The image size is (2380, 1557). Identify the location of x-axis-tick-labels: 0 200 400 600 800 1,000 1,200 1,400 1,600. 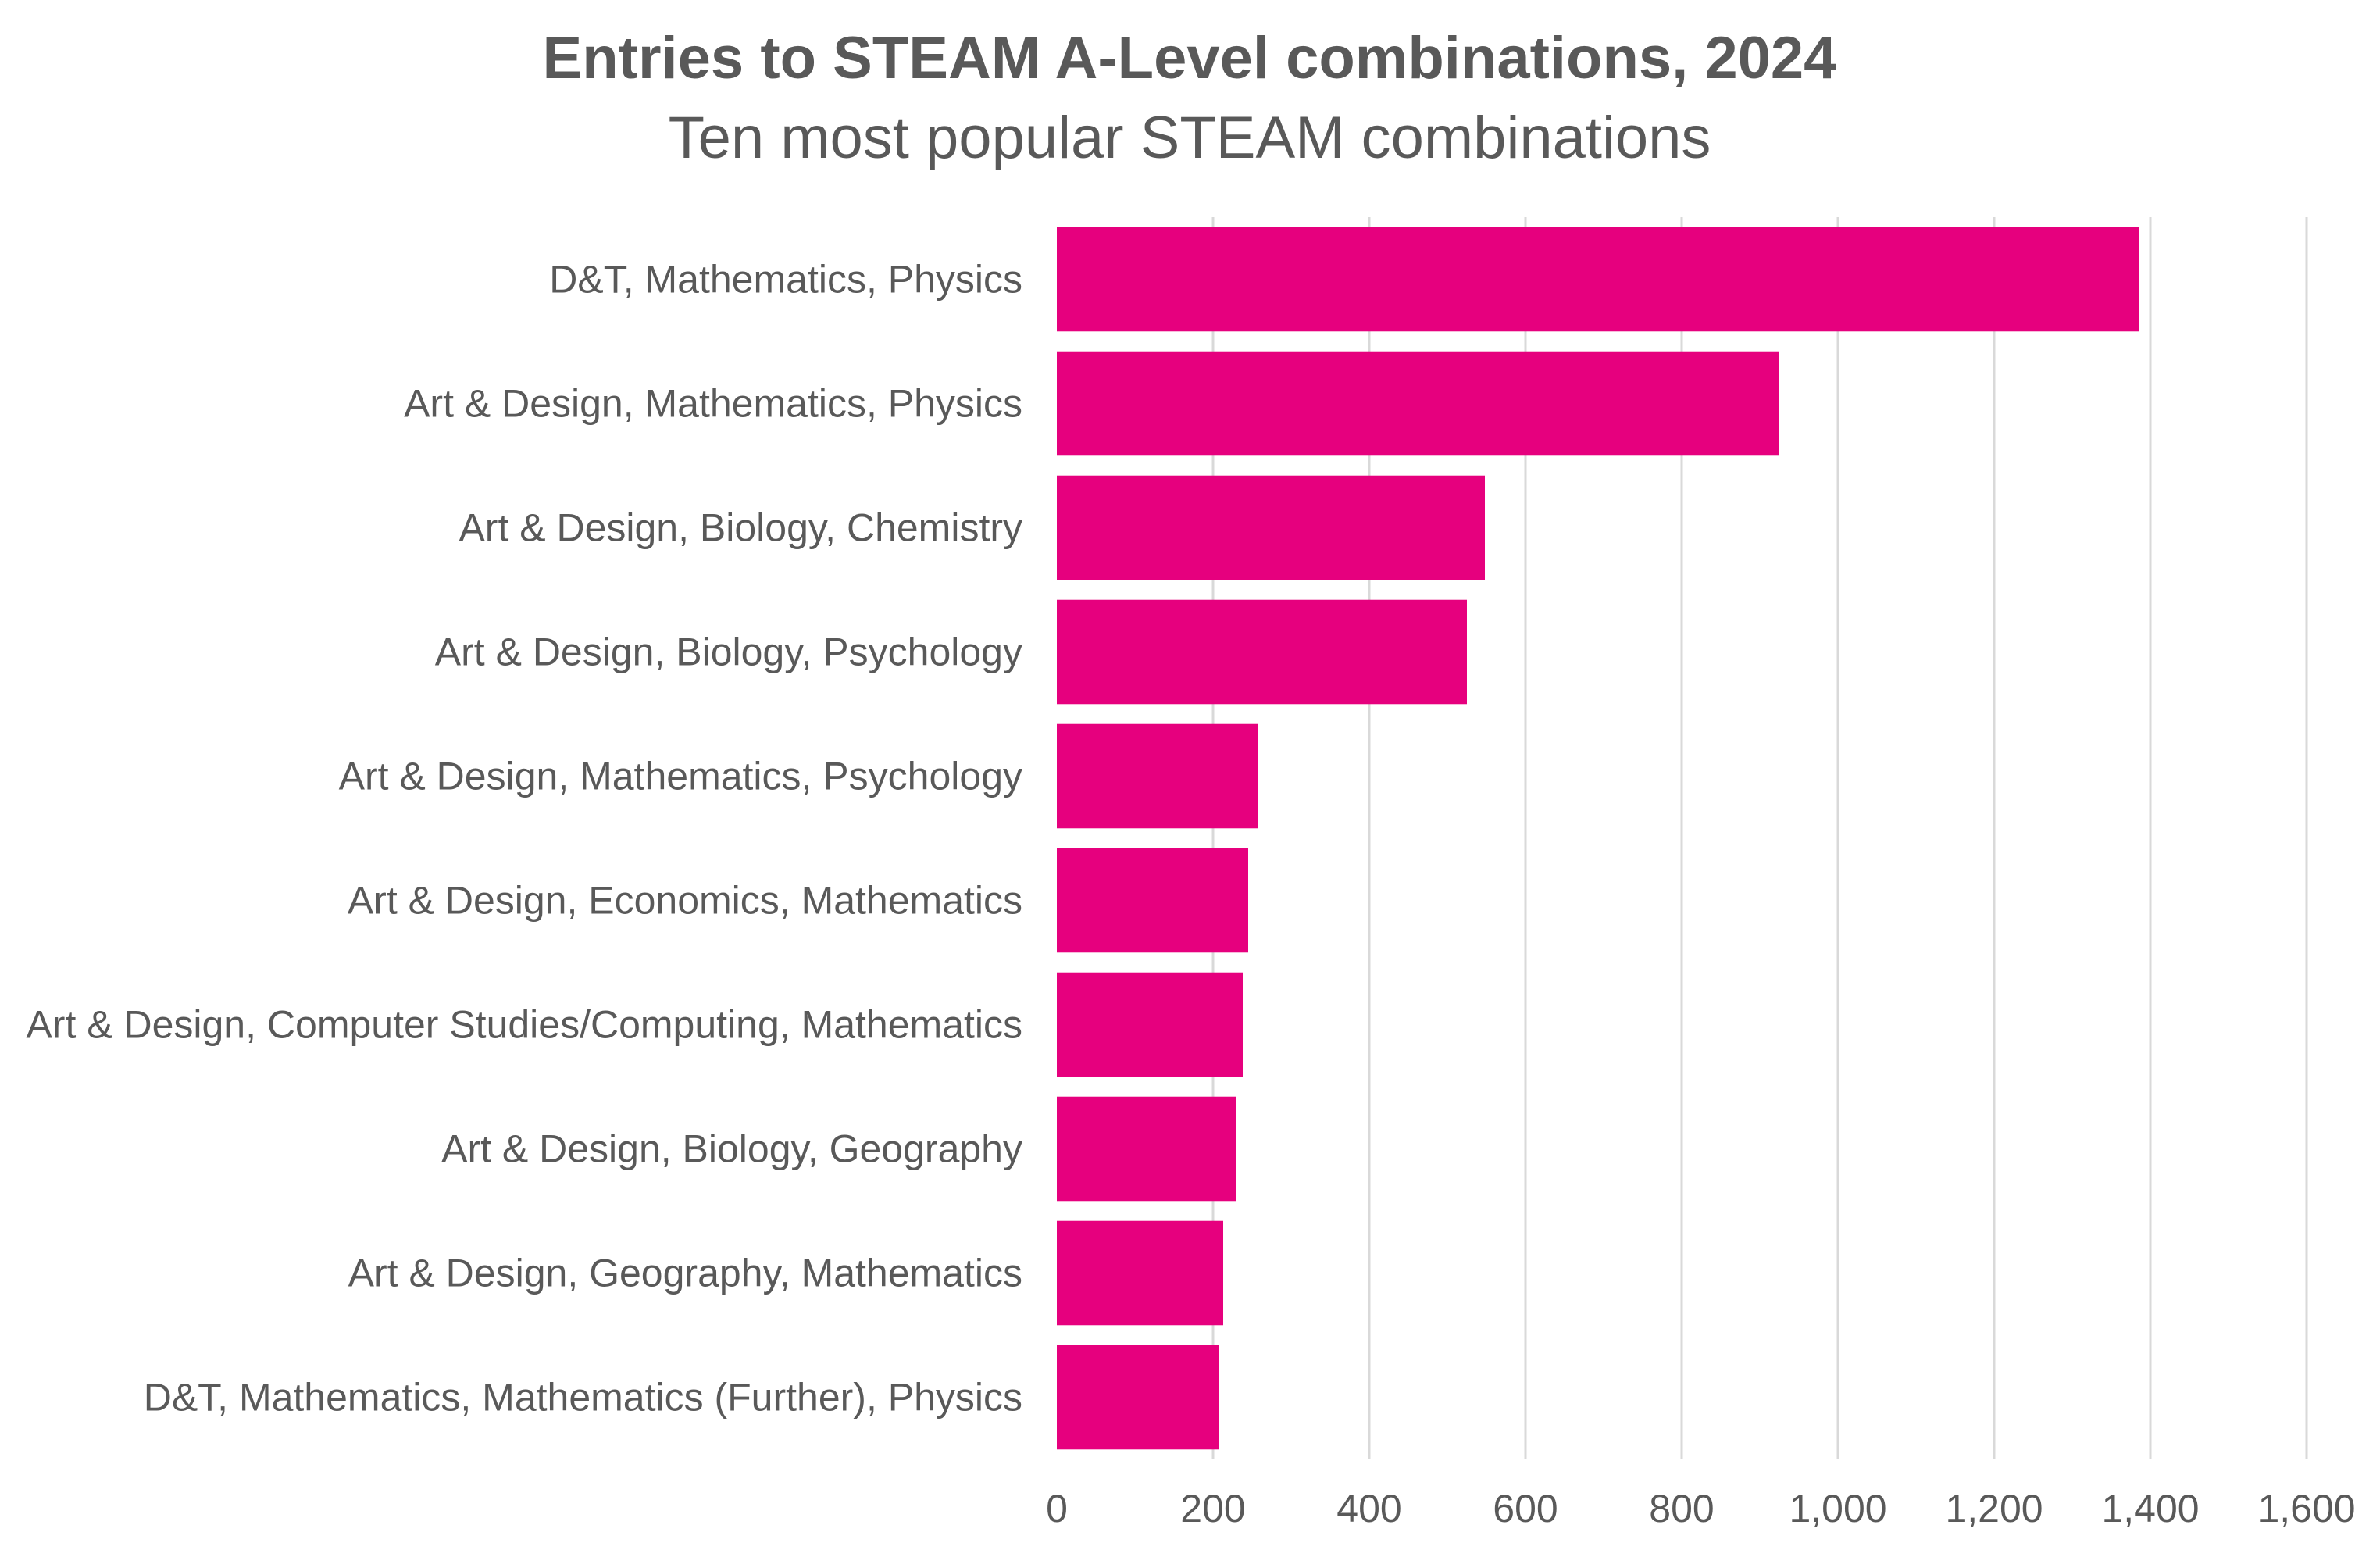
(1700, 1508).